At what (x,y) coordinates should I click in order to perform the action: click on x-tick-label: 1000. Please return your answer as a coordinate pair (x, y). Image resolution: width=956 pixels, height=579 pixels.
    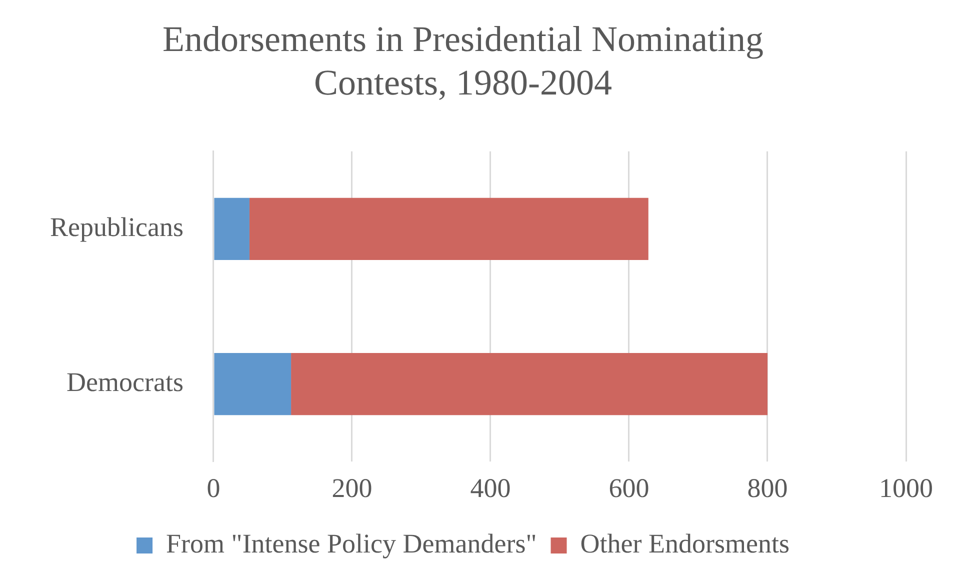
    Looking at the image, I should click on (906, 487).